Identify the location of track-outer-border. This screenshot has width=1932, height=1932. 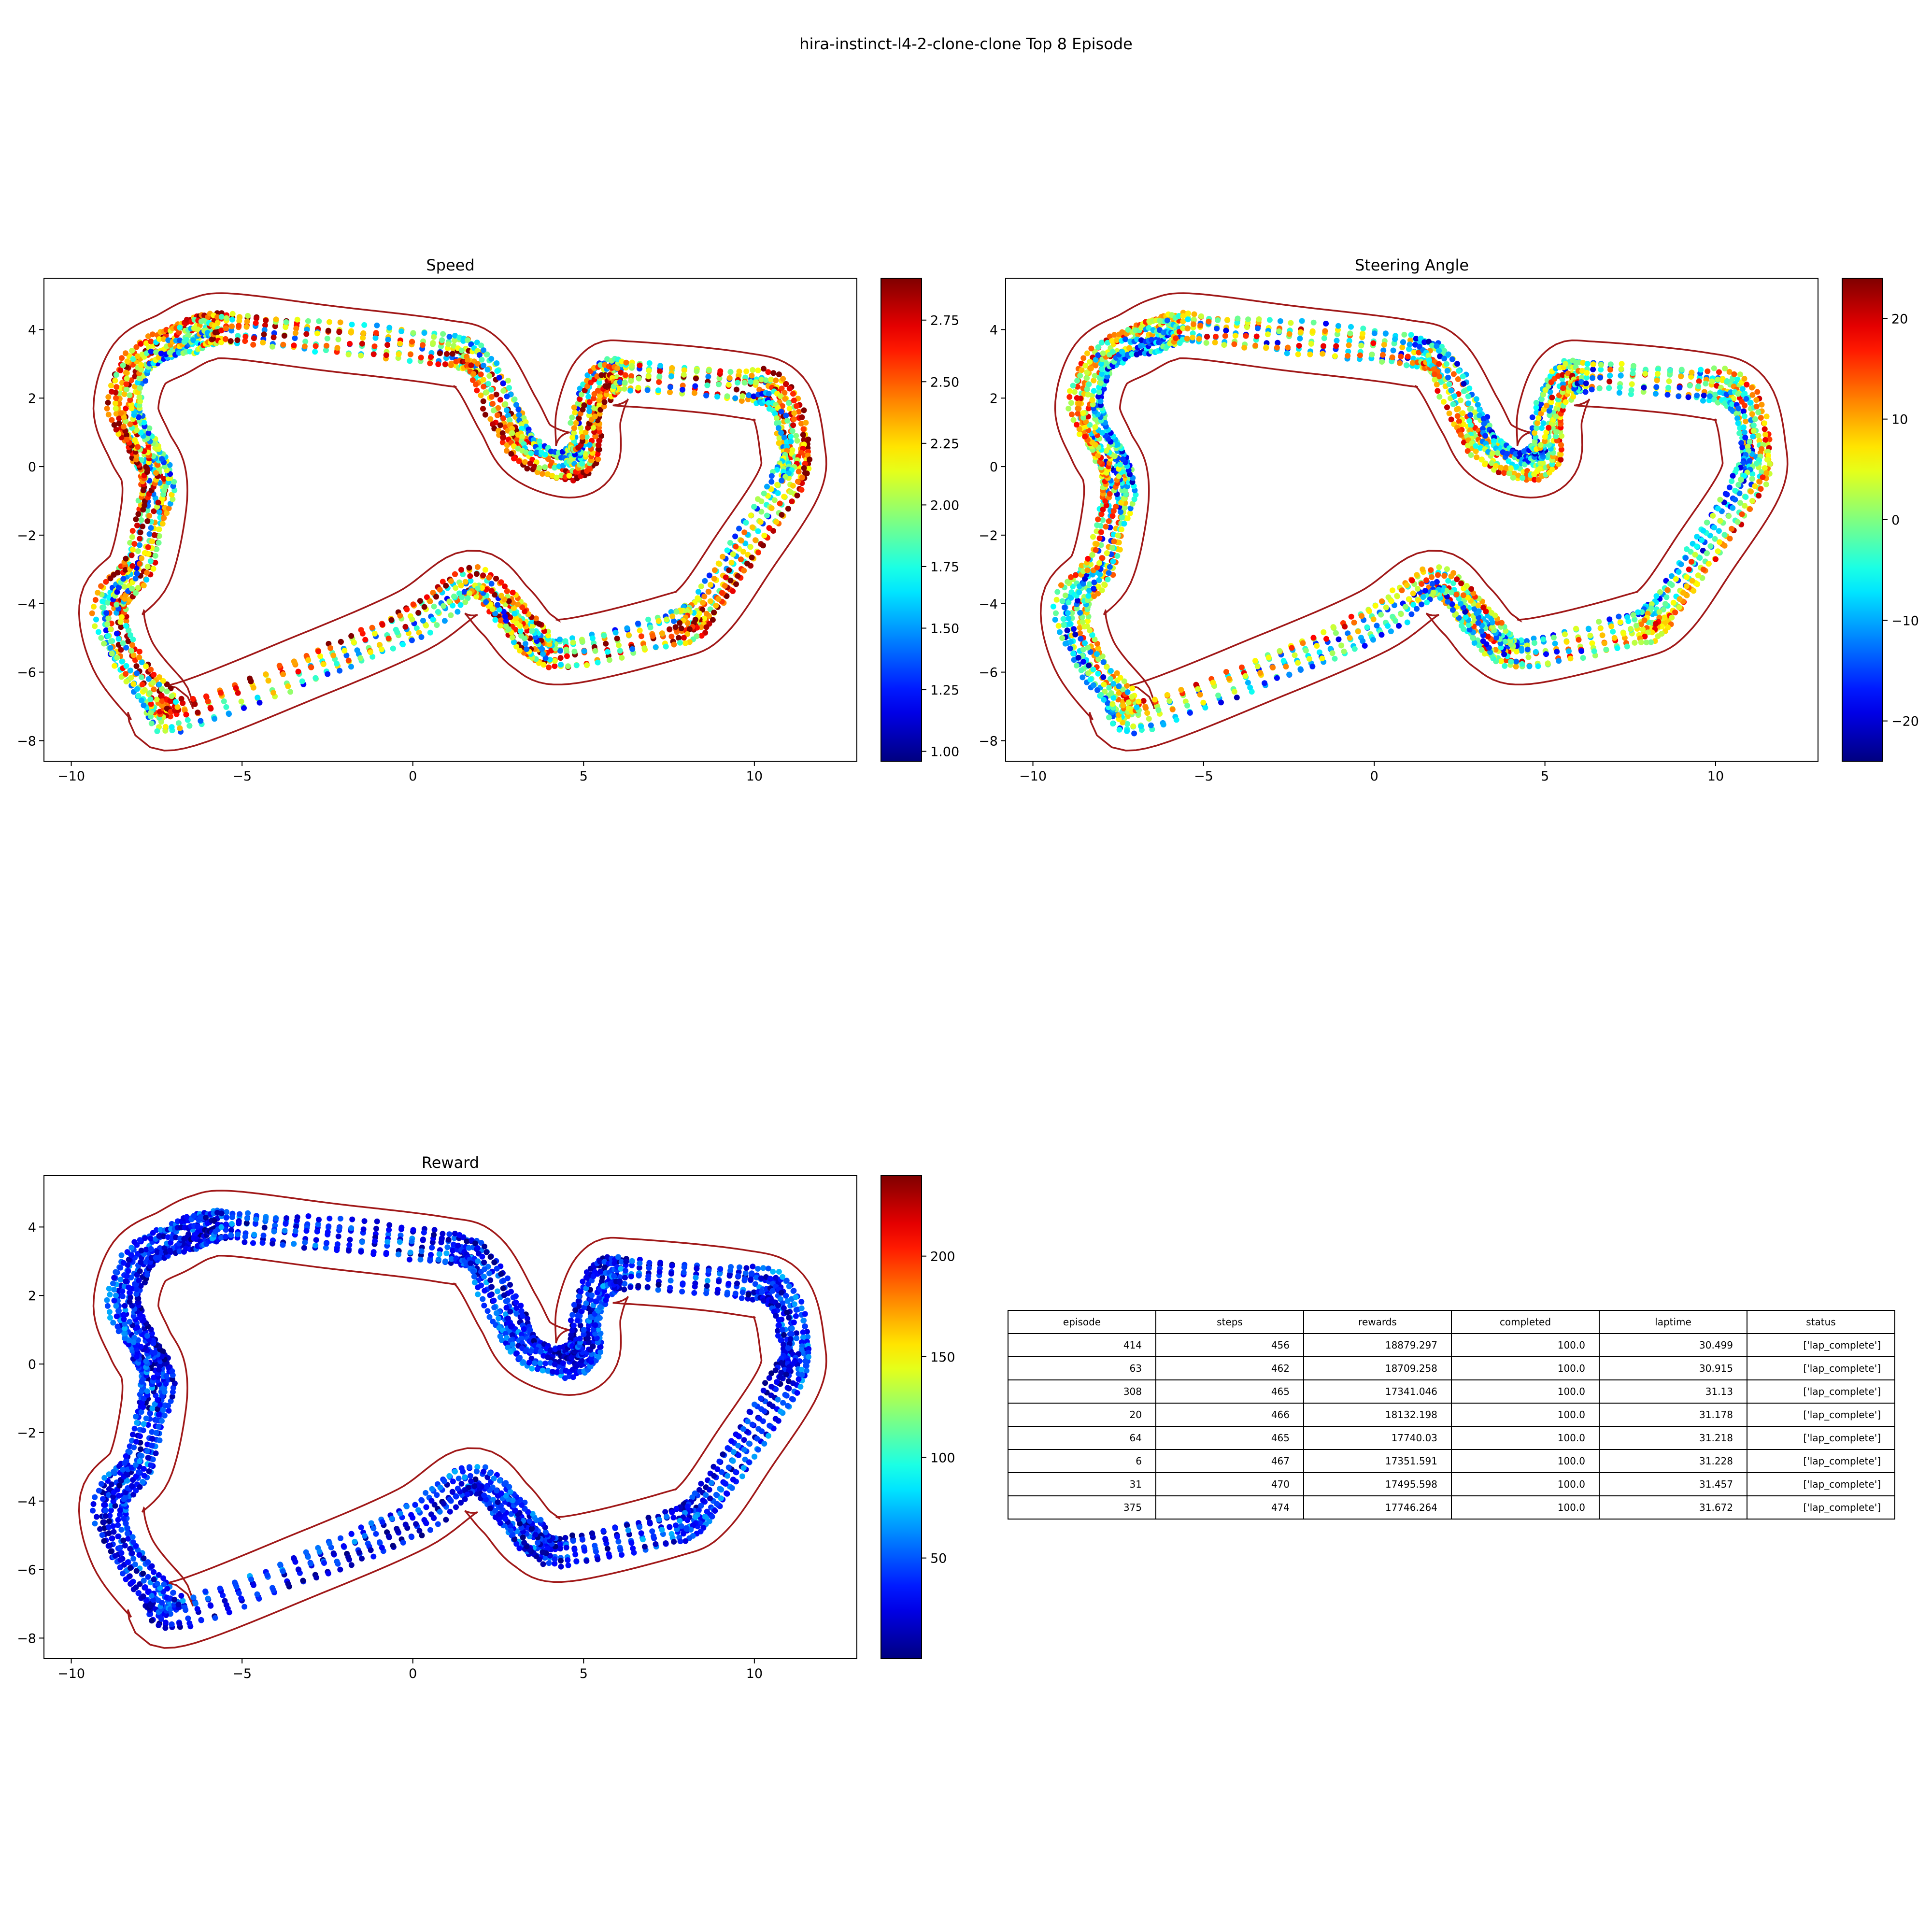
(452, 522).